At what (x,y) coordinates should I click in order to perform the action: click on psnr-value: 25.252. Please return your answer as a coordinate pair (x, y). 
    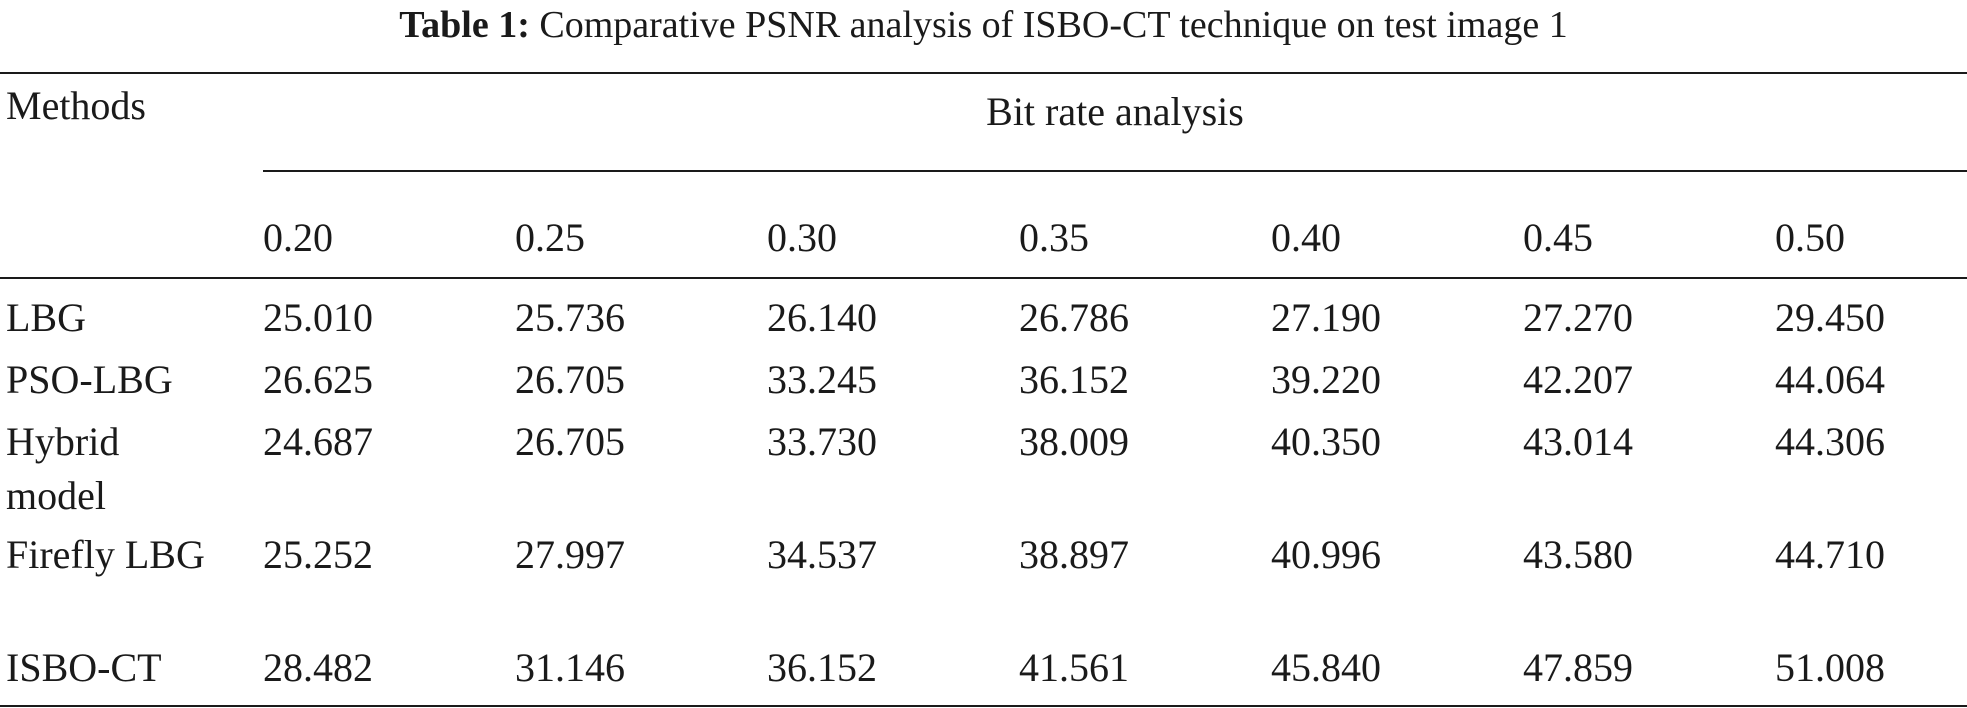
    Looking at the image, I should click on (318, 554).